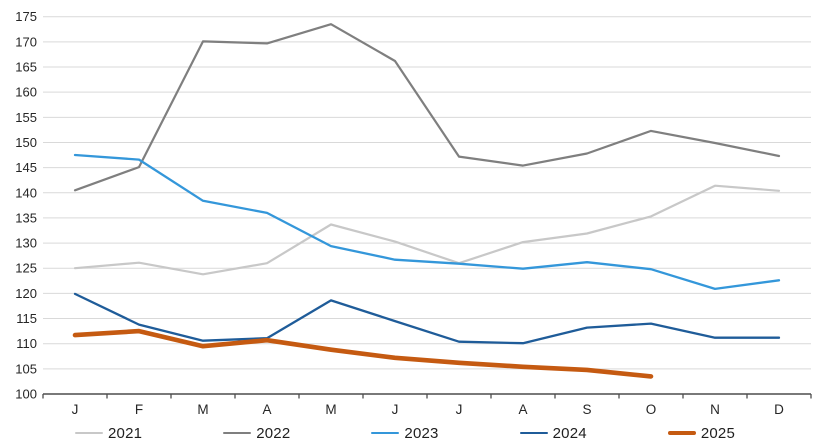 The width and height of the screenshot is (820, 447). I want to click on legend-item-2023: 2023, so click(404, 433).